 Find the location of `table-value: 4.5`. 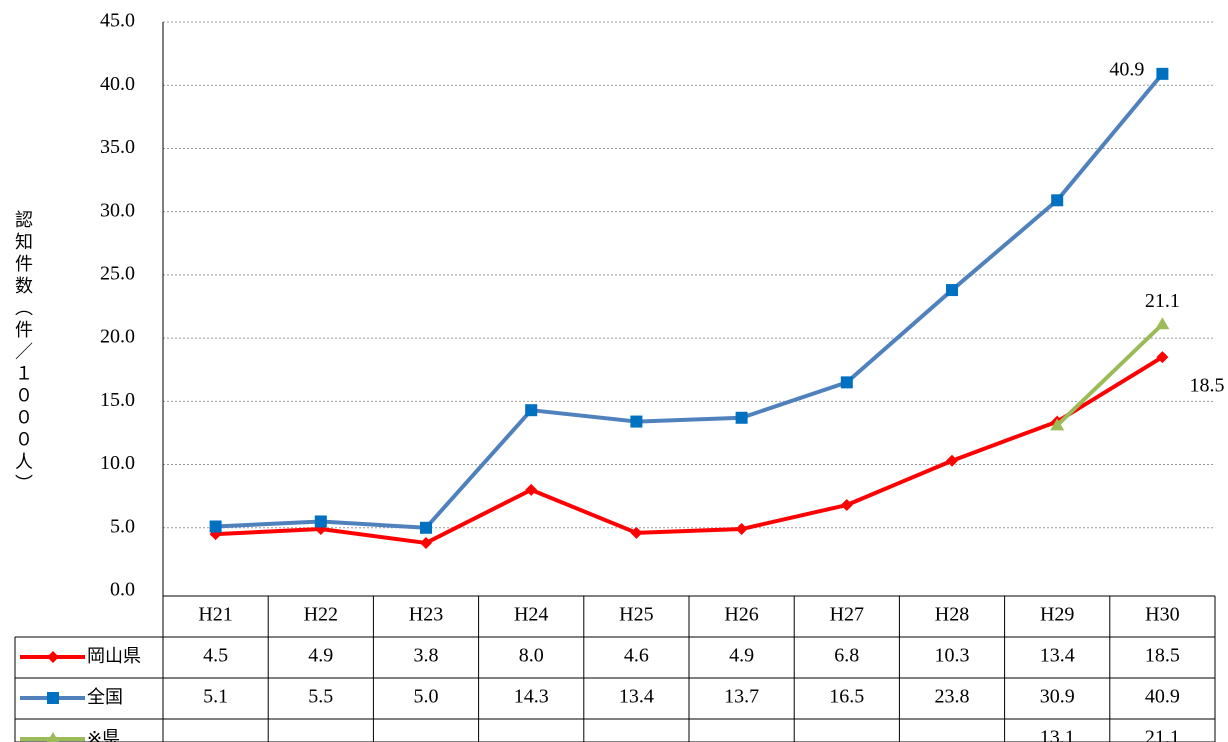

table-value: 4.5 is located at coordinates (215, 656).